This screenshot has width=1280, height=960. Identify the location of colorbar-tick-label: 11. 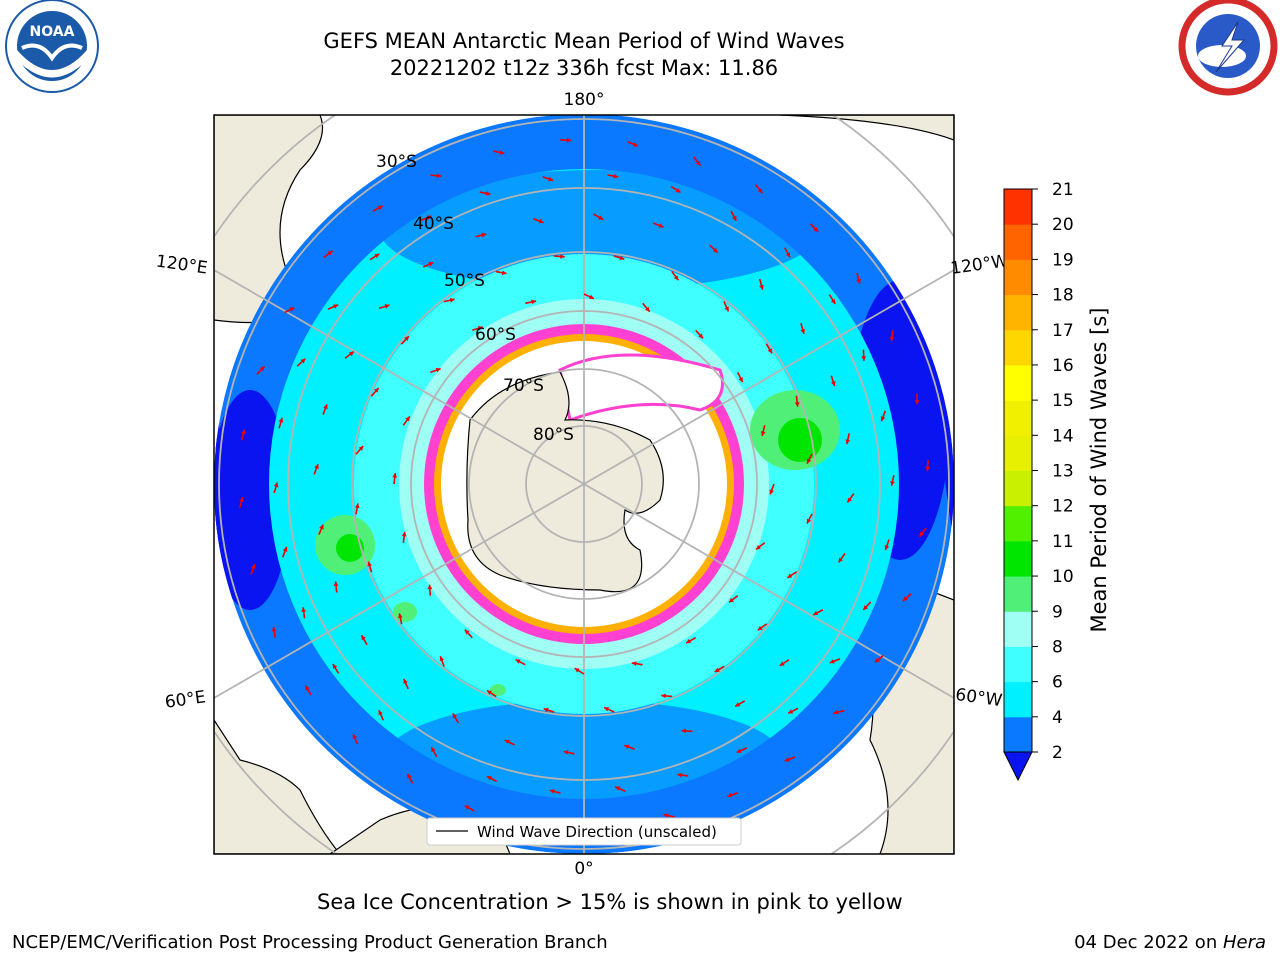
(1063, 542).